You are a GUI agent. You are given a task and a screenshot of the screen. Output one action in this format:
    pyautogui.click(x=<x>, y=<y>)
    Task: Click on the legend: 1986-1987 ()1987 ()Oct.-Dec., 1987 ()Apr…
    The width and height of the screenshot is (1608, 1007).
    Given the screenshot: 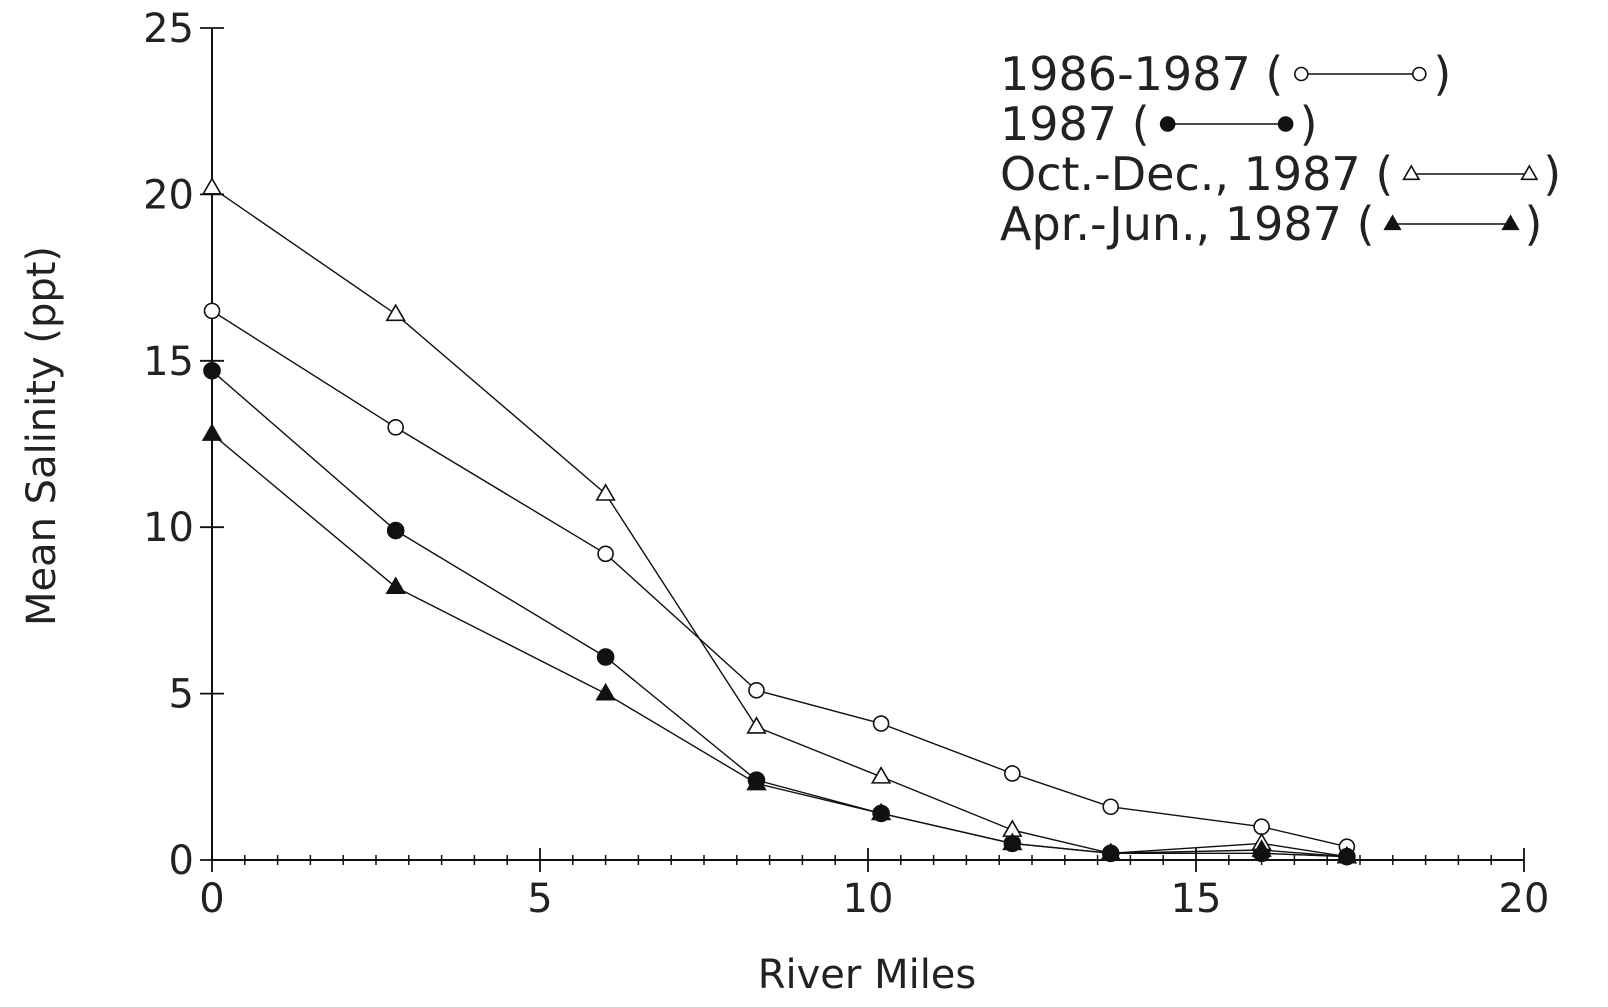 What is the action you would take?
    pyautogui.click(x=1280, y=149)
    